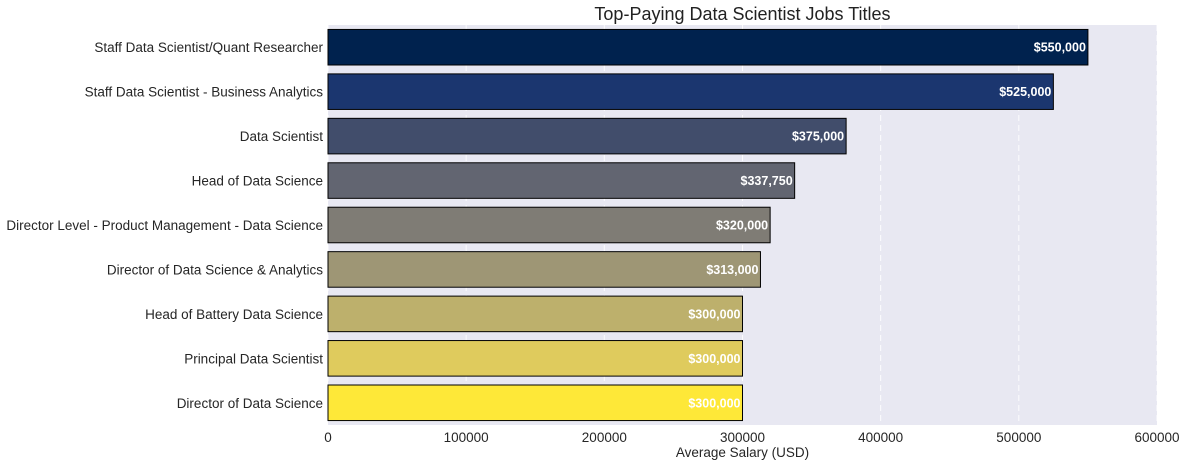 This screenshot has width=1187, height=472. What do you see at coordinates (215, 269) in the screenshot?
I see `y-tick-label: Director of Data Science & Analytics` at bounding box center [215, 269].